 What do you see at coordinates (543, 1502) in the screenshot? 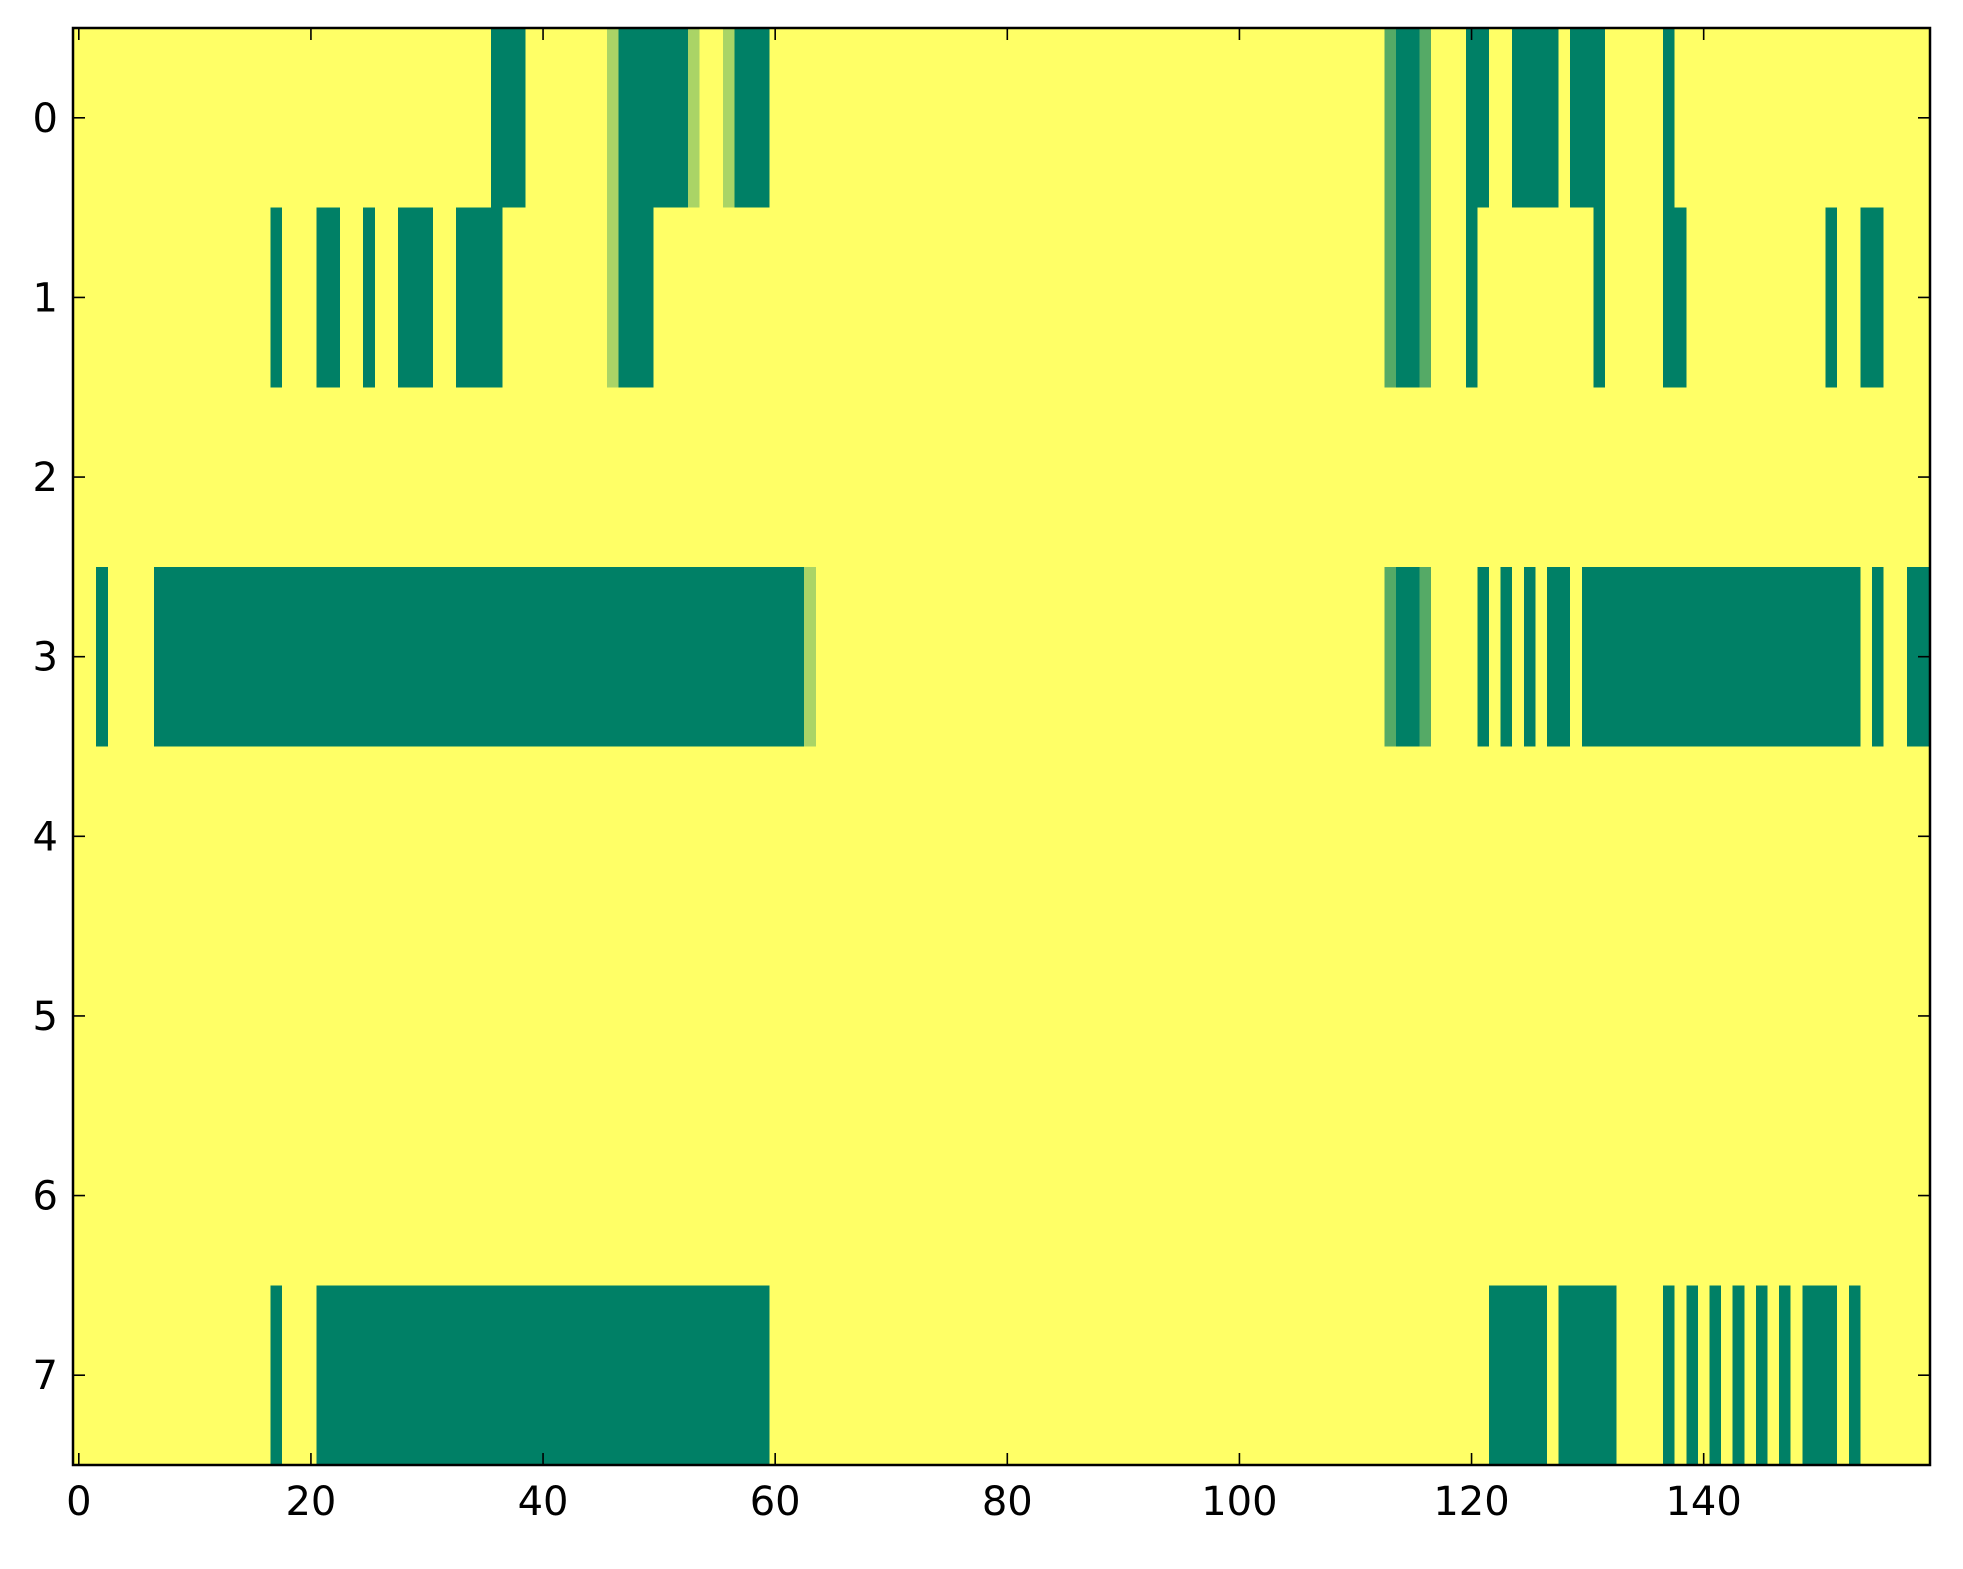
I see `x-tick-label: 40` at bounding box center [543, 1502].